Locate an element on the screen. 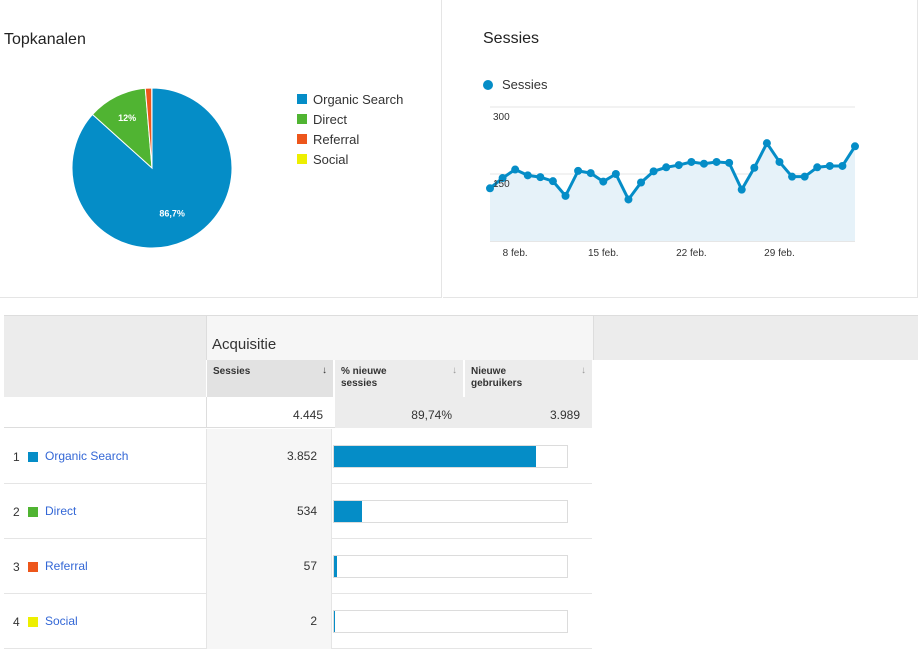 This screenshot has height=649, width=918. legend-item-organic-search: Organic Search is located at coordinates (350, 99).